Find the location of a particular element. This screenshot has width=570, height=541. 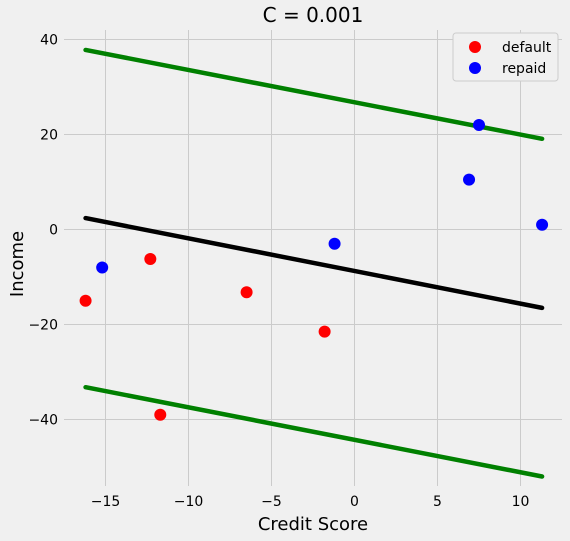

y-tick-label: 0 is located at coordinates (53, 231).